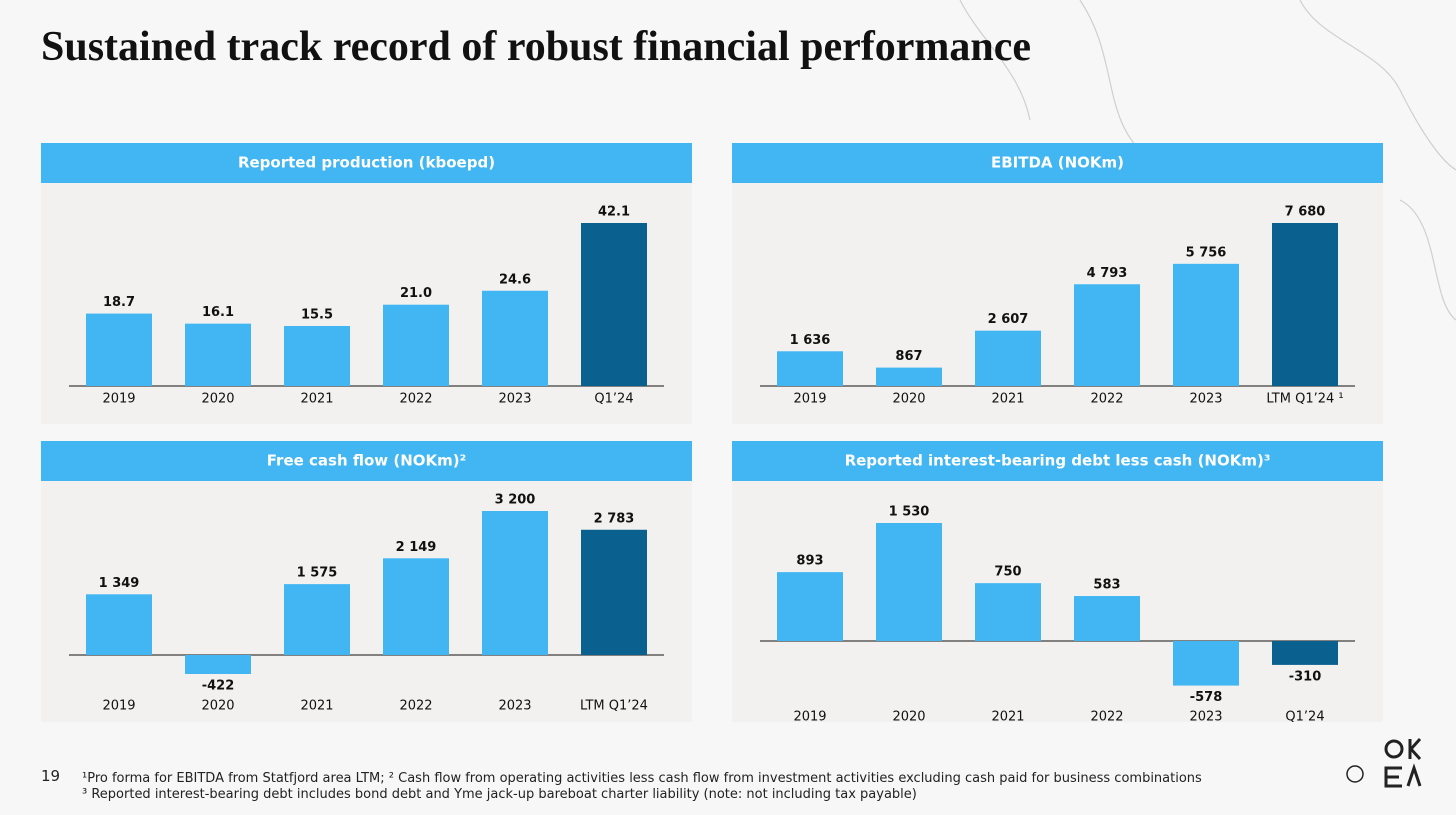  I want to click on value-label: 16.1, so click(218, 312).